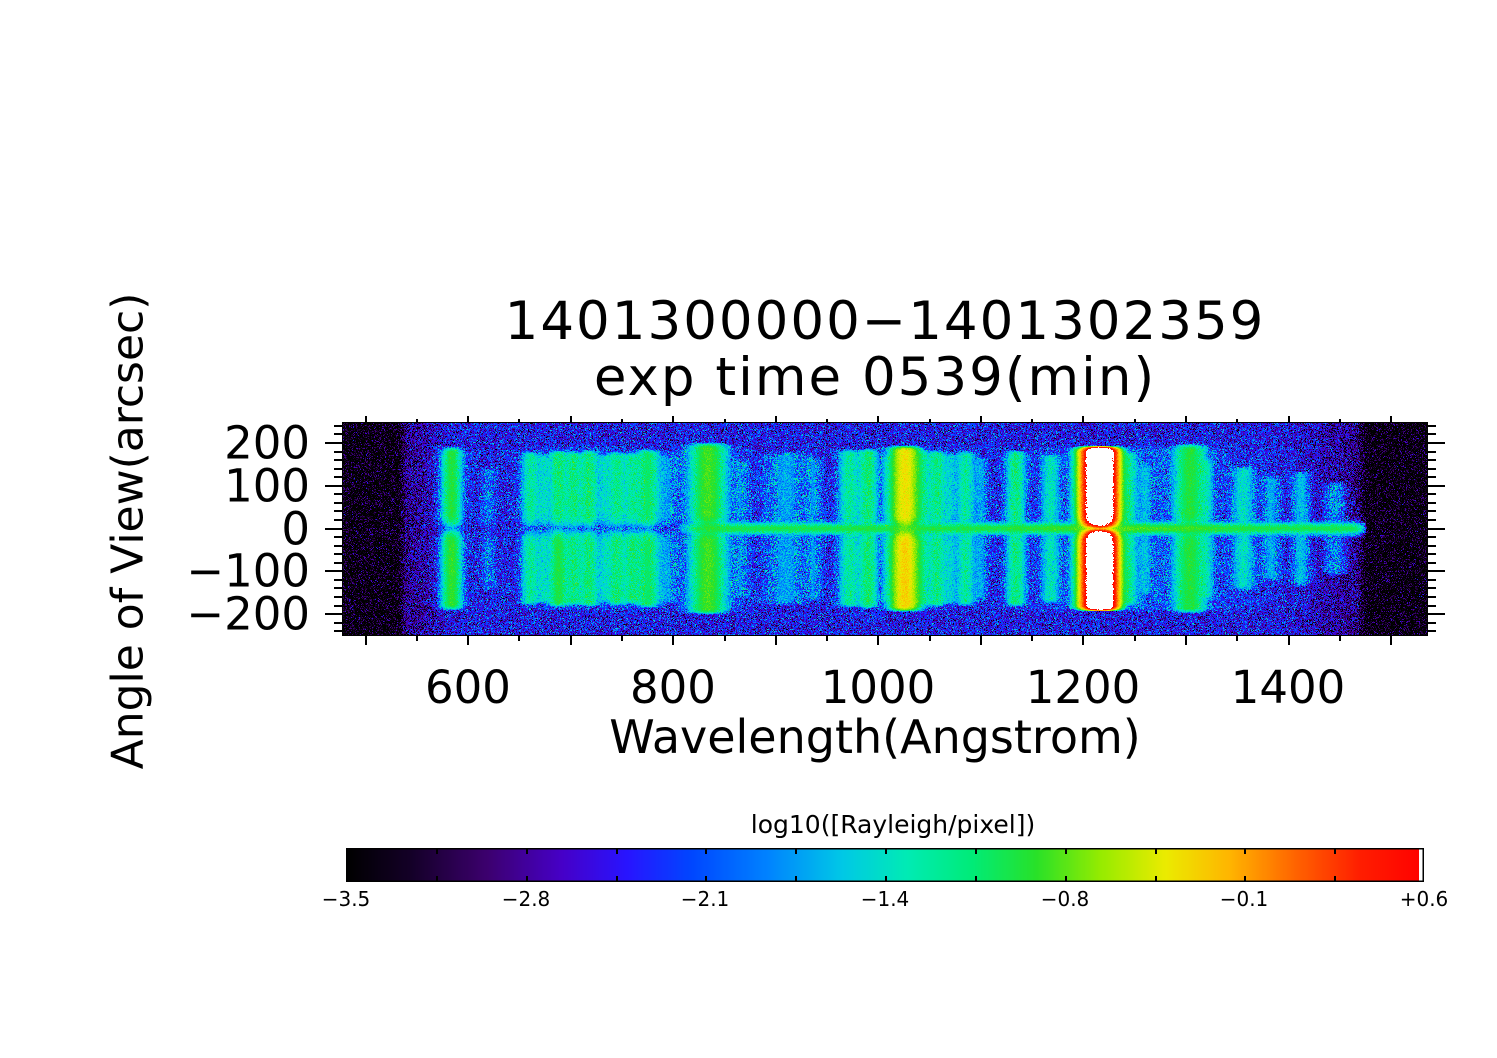 The image size is (1497, 1058). I want to click on x-tick-label-600: 600, so click(468, 687).